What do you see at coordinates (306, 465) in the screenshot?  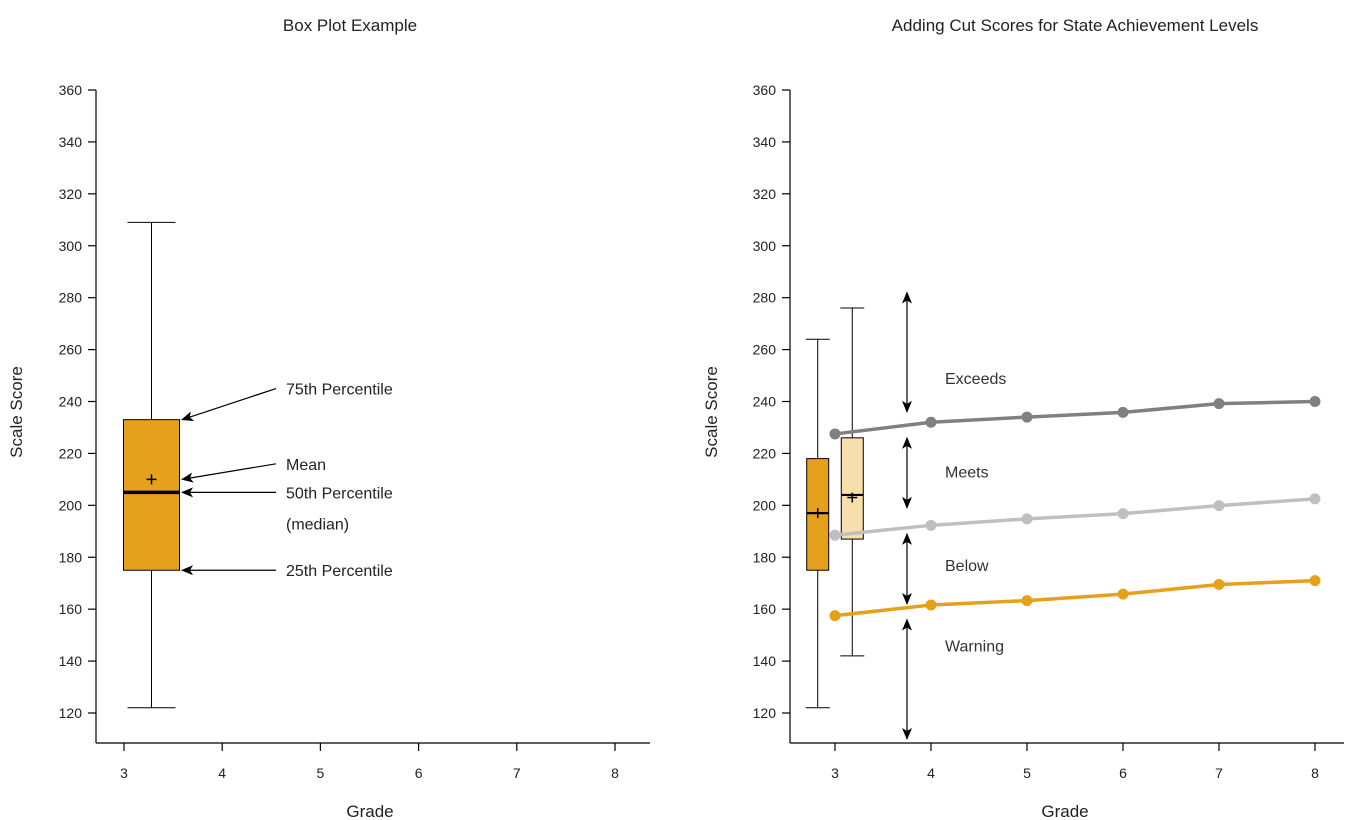 I see `annotation-label: Mean` at bounding box center [306, 465].